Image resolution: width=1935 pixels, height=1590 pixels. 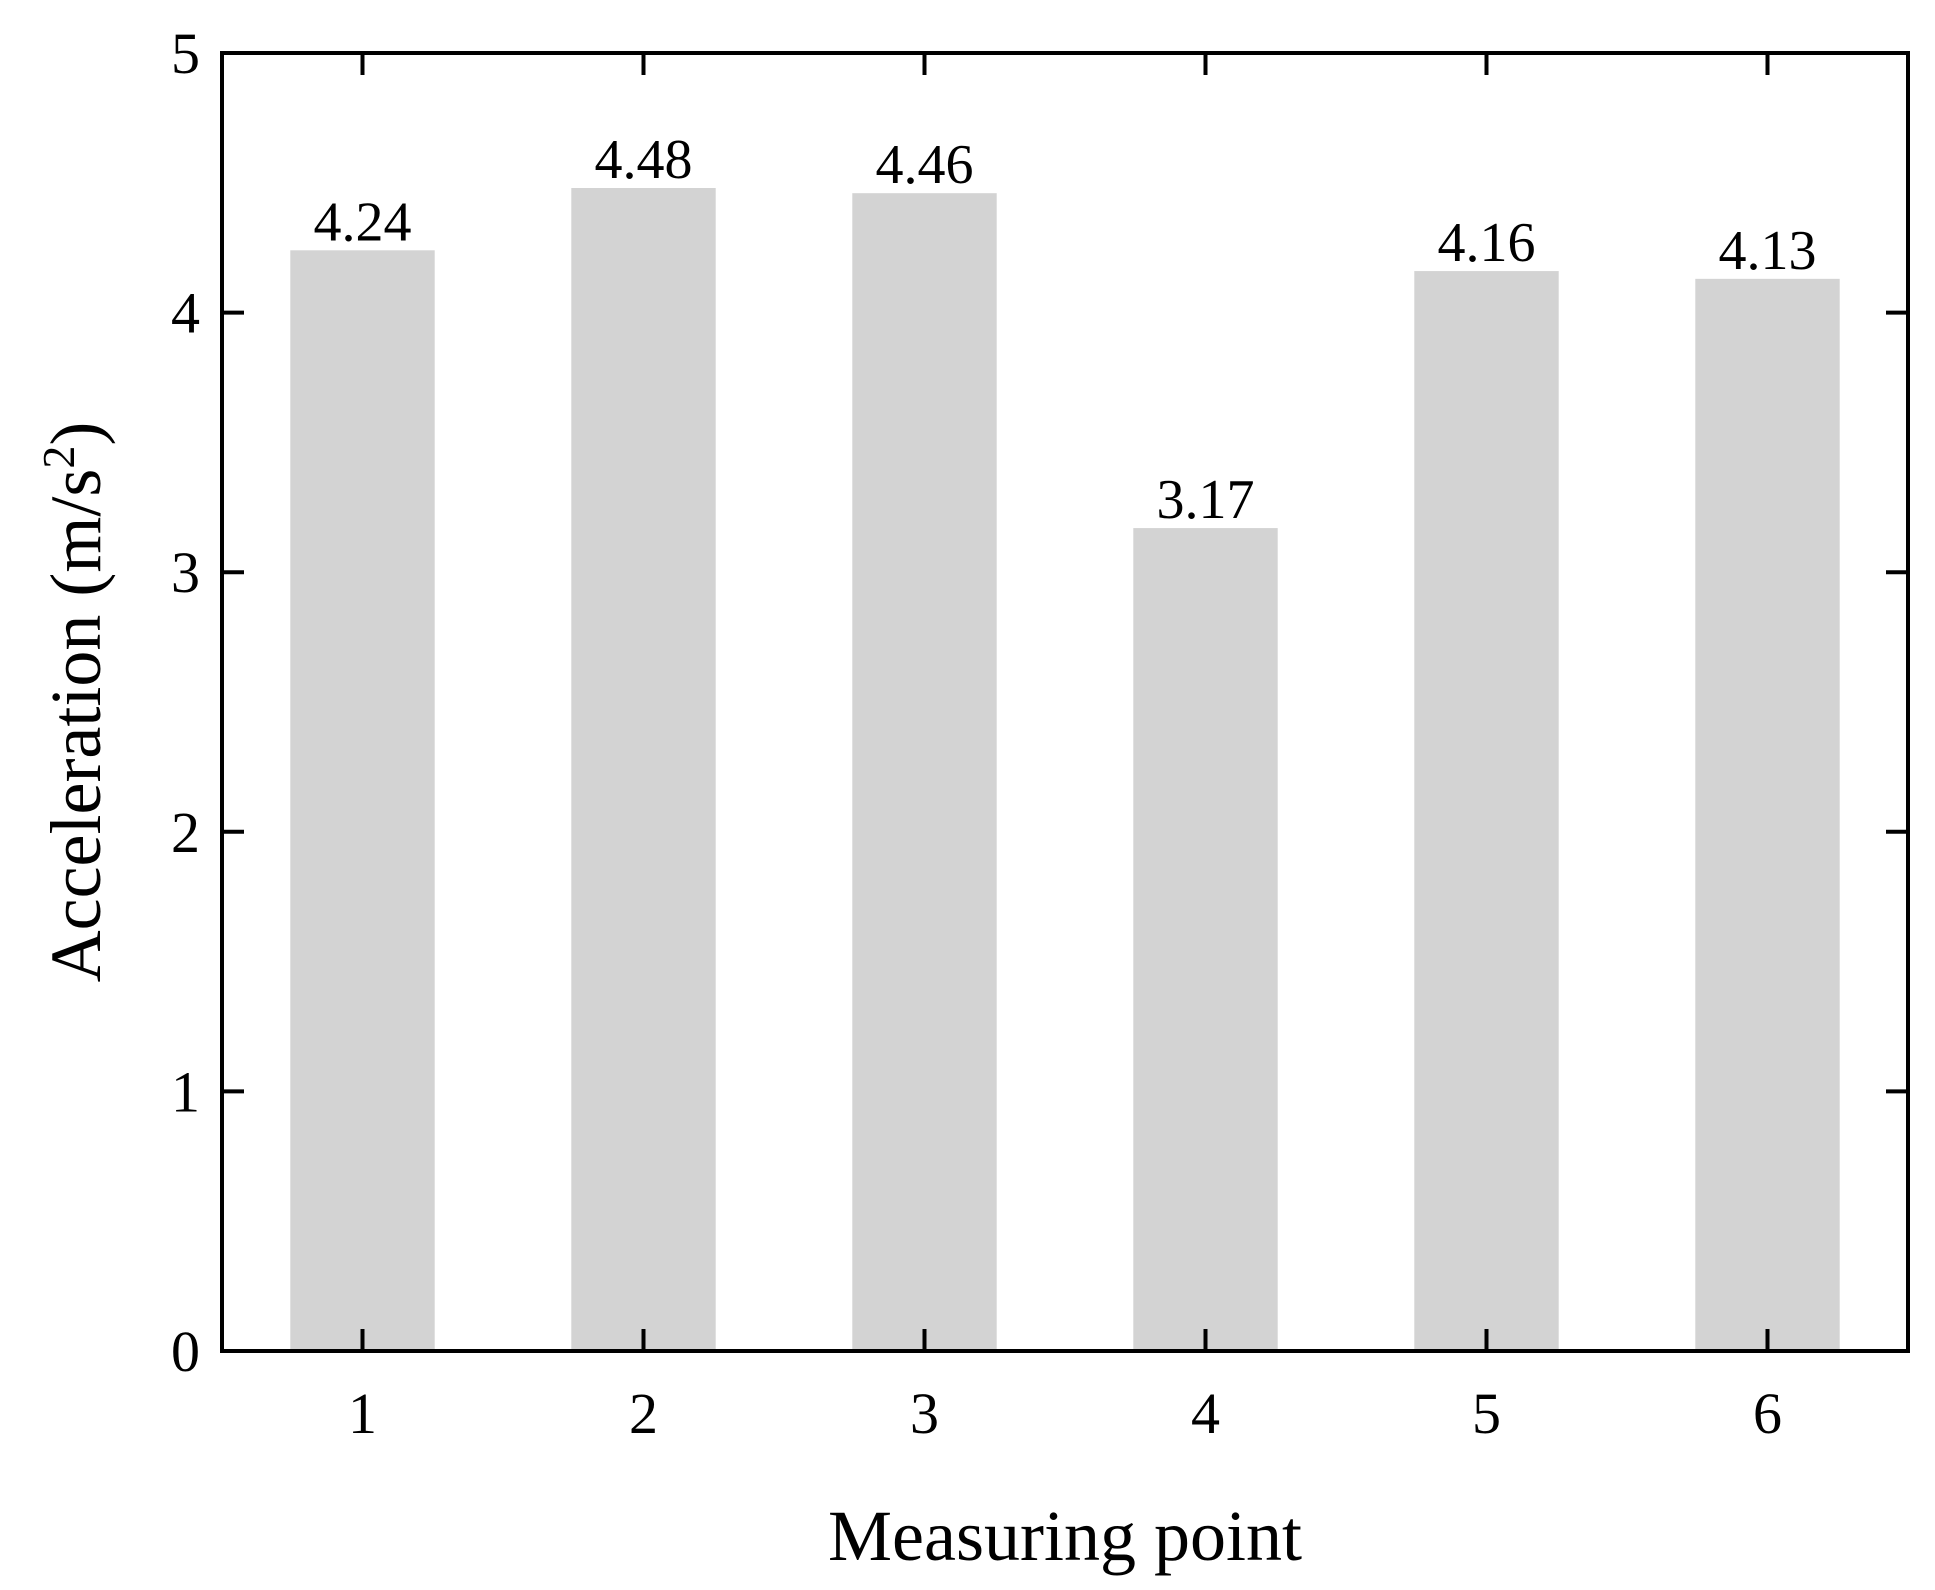 I want to click on y-tick-label-3: 3, so click(x=185, y=572).